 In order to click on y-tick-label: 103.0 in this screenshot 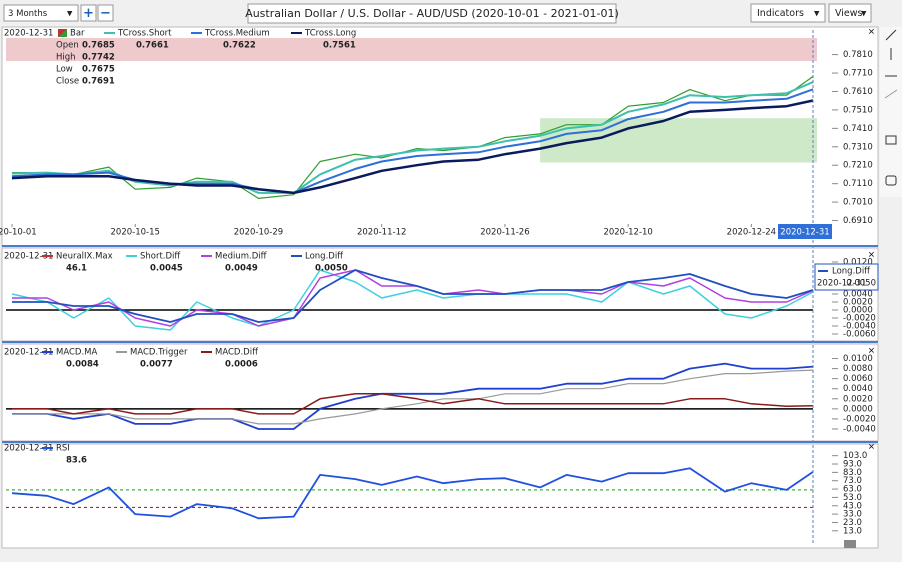, I will do `click(855, 456)`.